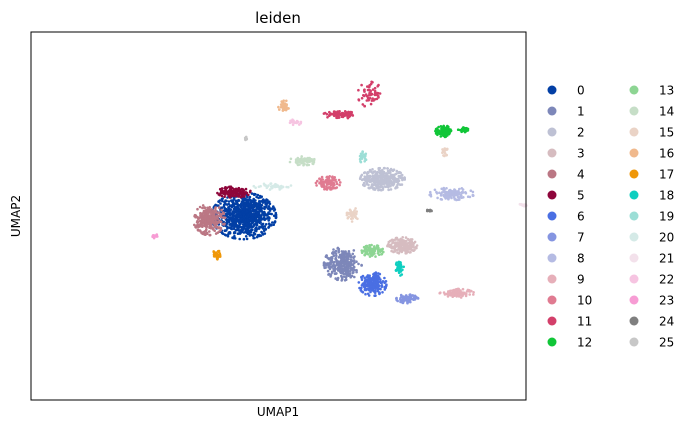 This screenshot has width=694, height=435. Describe the element at coordinates (581, 259) in the screenshot. I see `legend-label: 8` at that location.